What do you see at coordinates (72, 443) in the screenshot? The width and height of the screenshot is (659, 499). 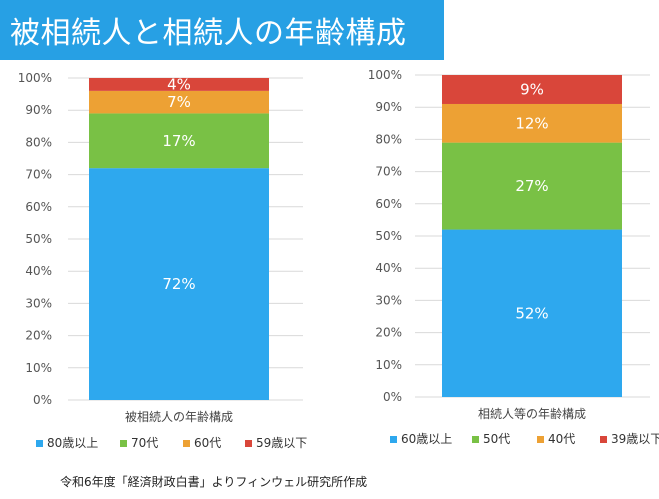 I see `chart-1-legend-label-1: 80歳以上` at bounding box center [72, 443].